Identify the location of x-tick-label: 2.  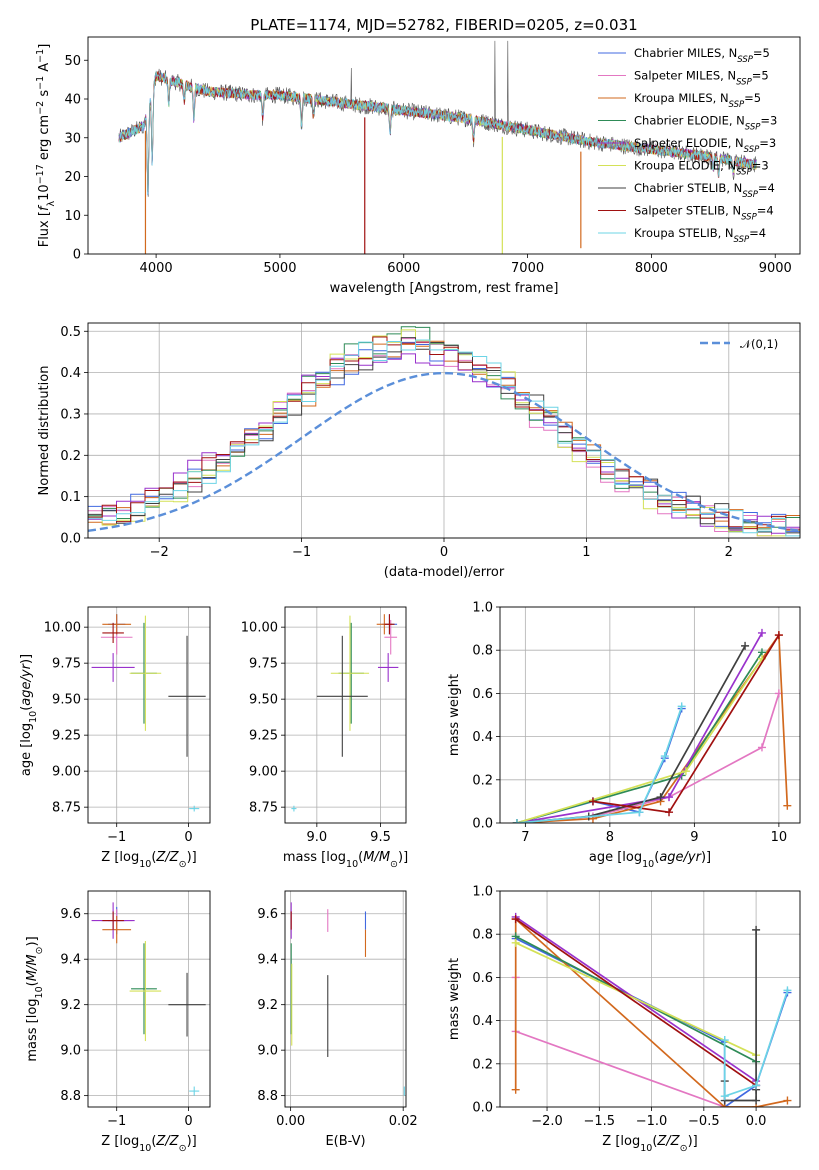
(729, 552).